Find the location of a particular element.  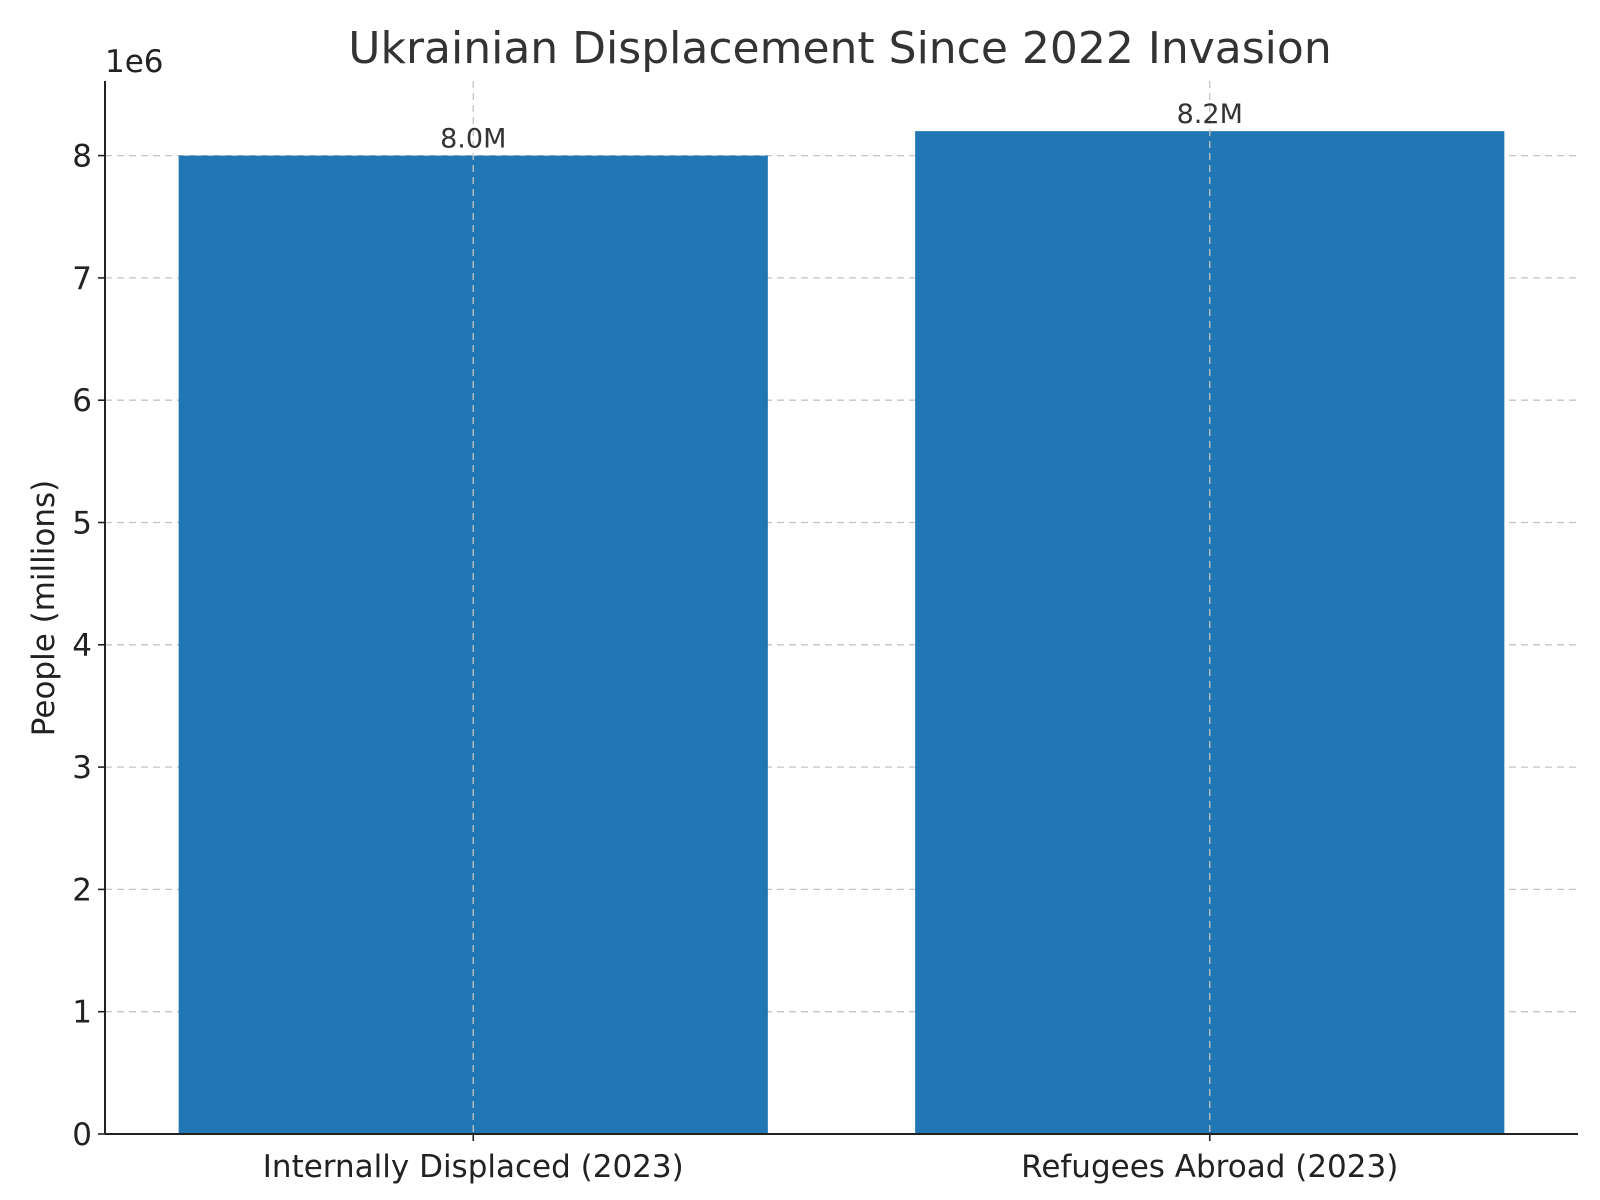

bar-value-label: 8.0M is located at coordinates (473, 139).